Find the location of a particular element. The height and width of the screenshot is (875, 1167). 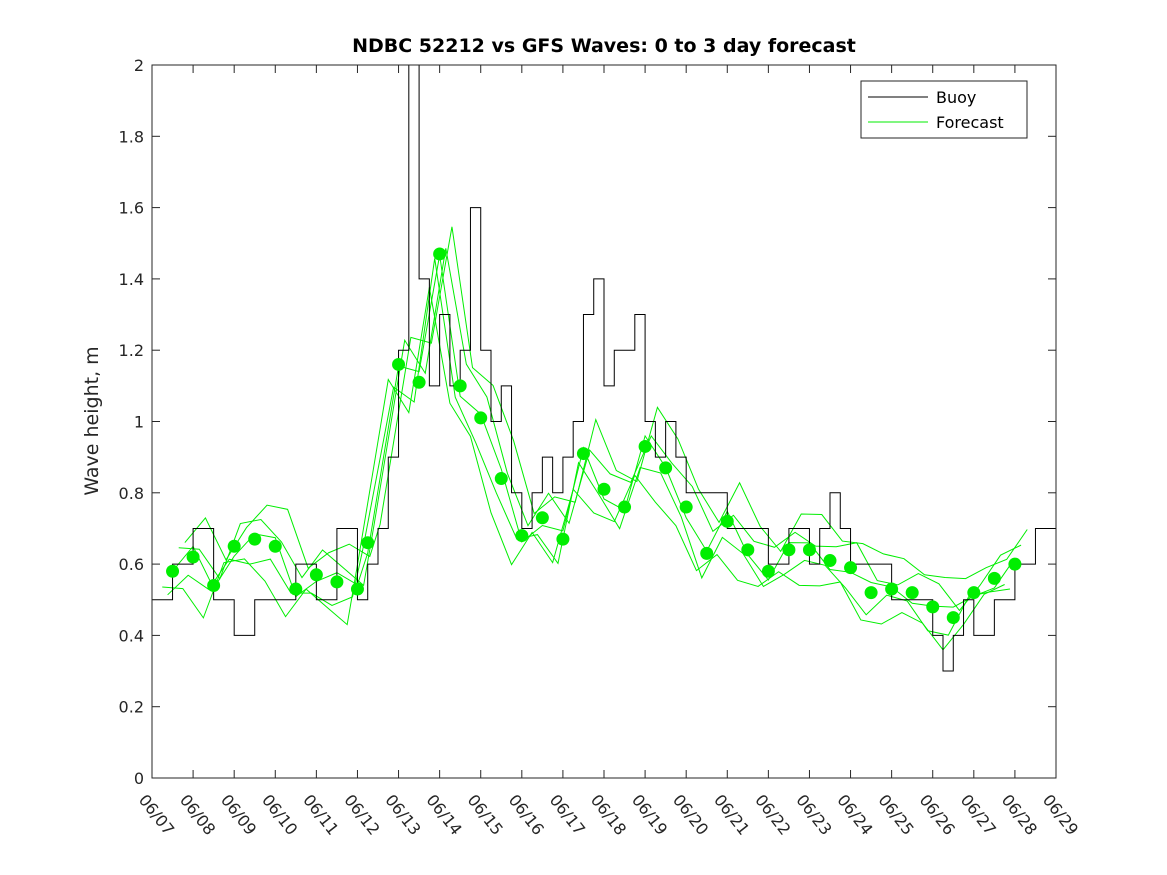

x-tick-label: 06/16 is located at coordinates (526, 815).